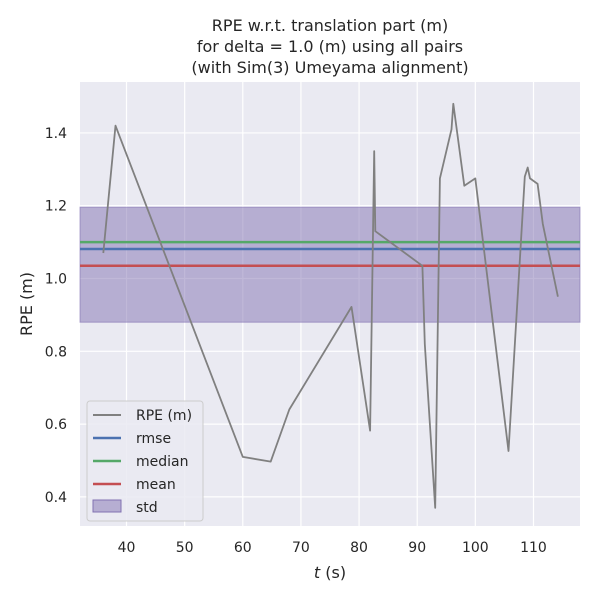  What do you see at coordinates (329, 67) in the screenshot?
I see `title-line-3: (with Sim(3) Umeyama alignment)` at bounding box center [329, 67].